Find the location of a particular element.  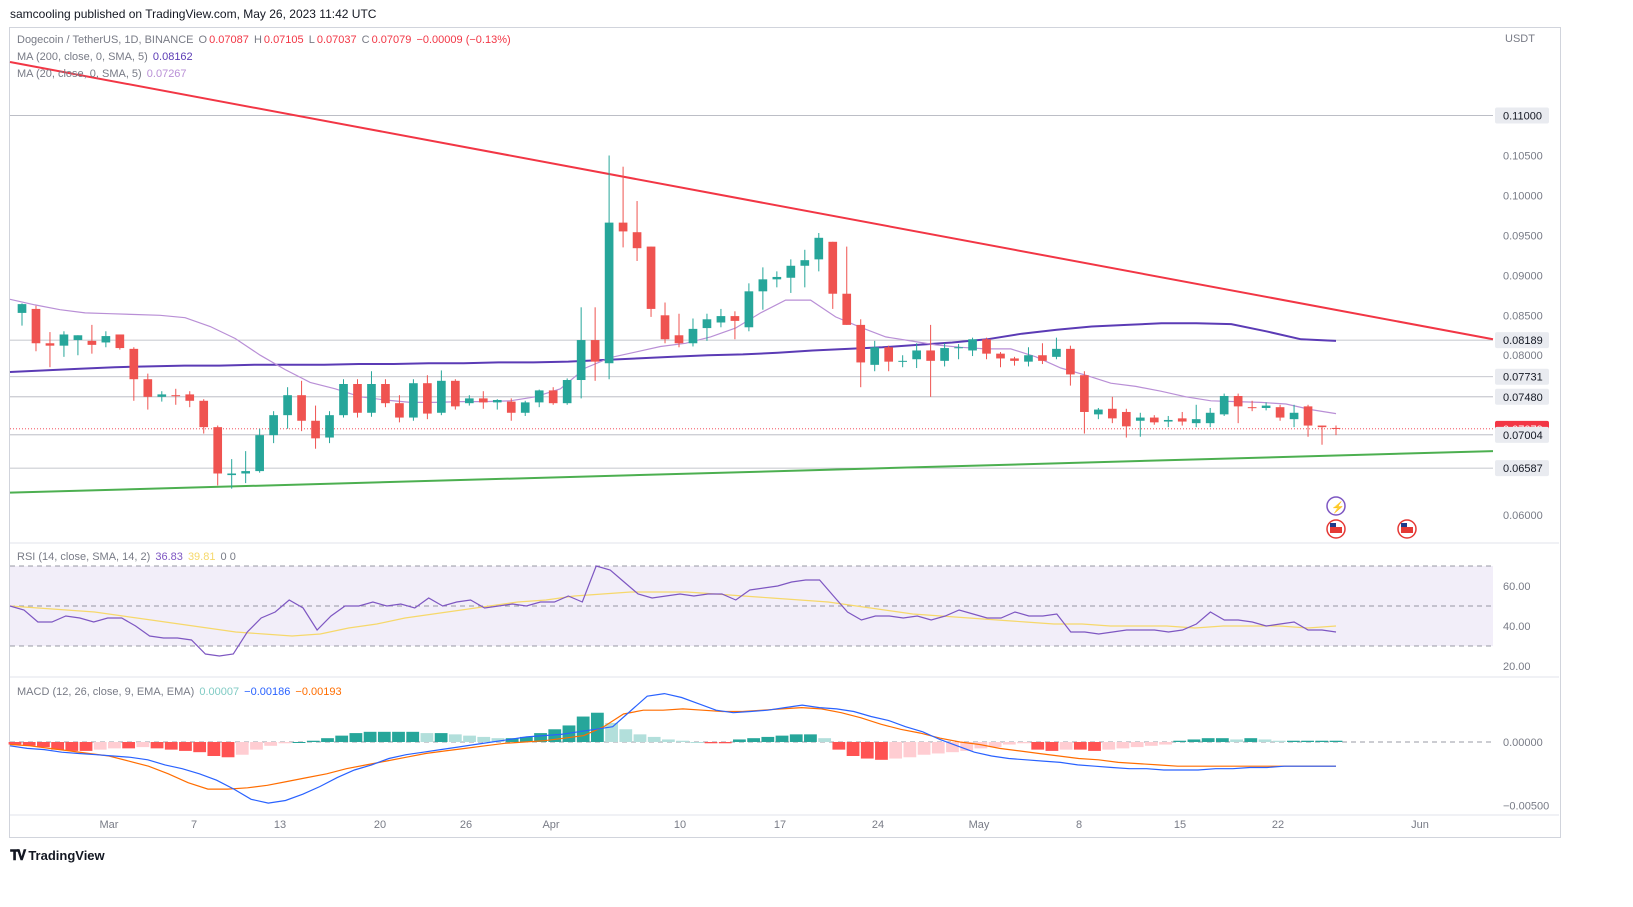

brand-name: TradingView is located at coordinates (66, 855).